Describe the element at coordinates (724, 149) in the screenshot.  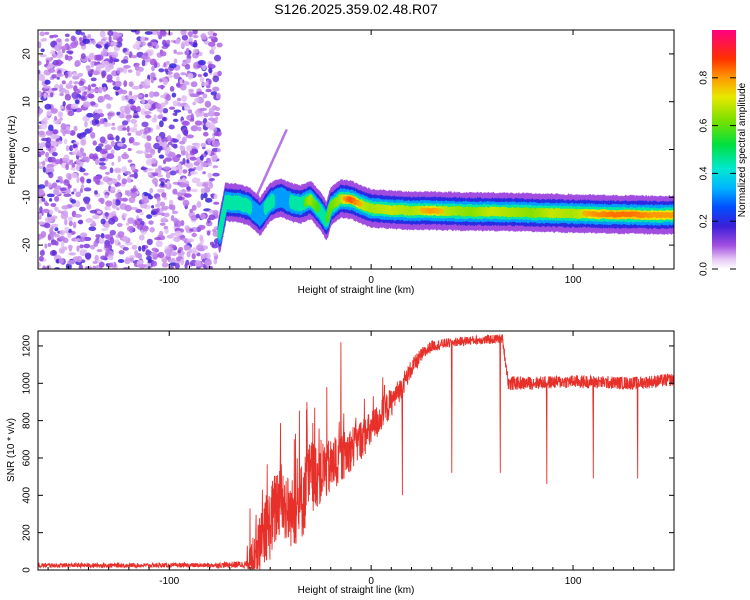
I see `colorbar-scale` at that location.